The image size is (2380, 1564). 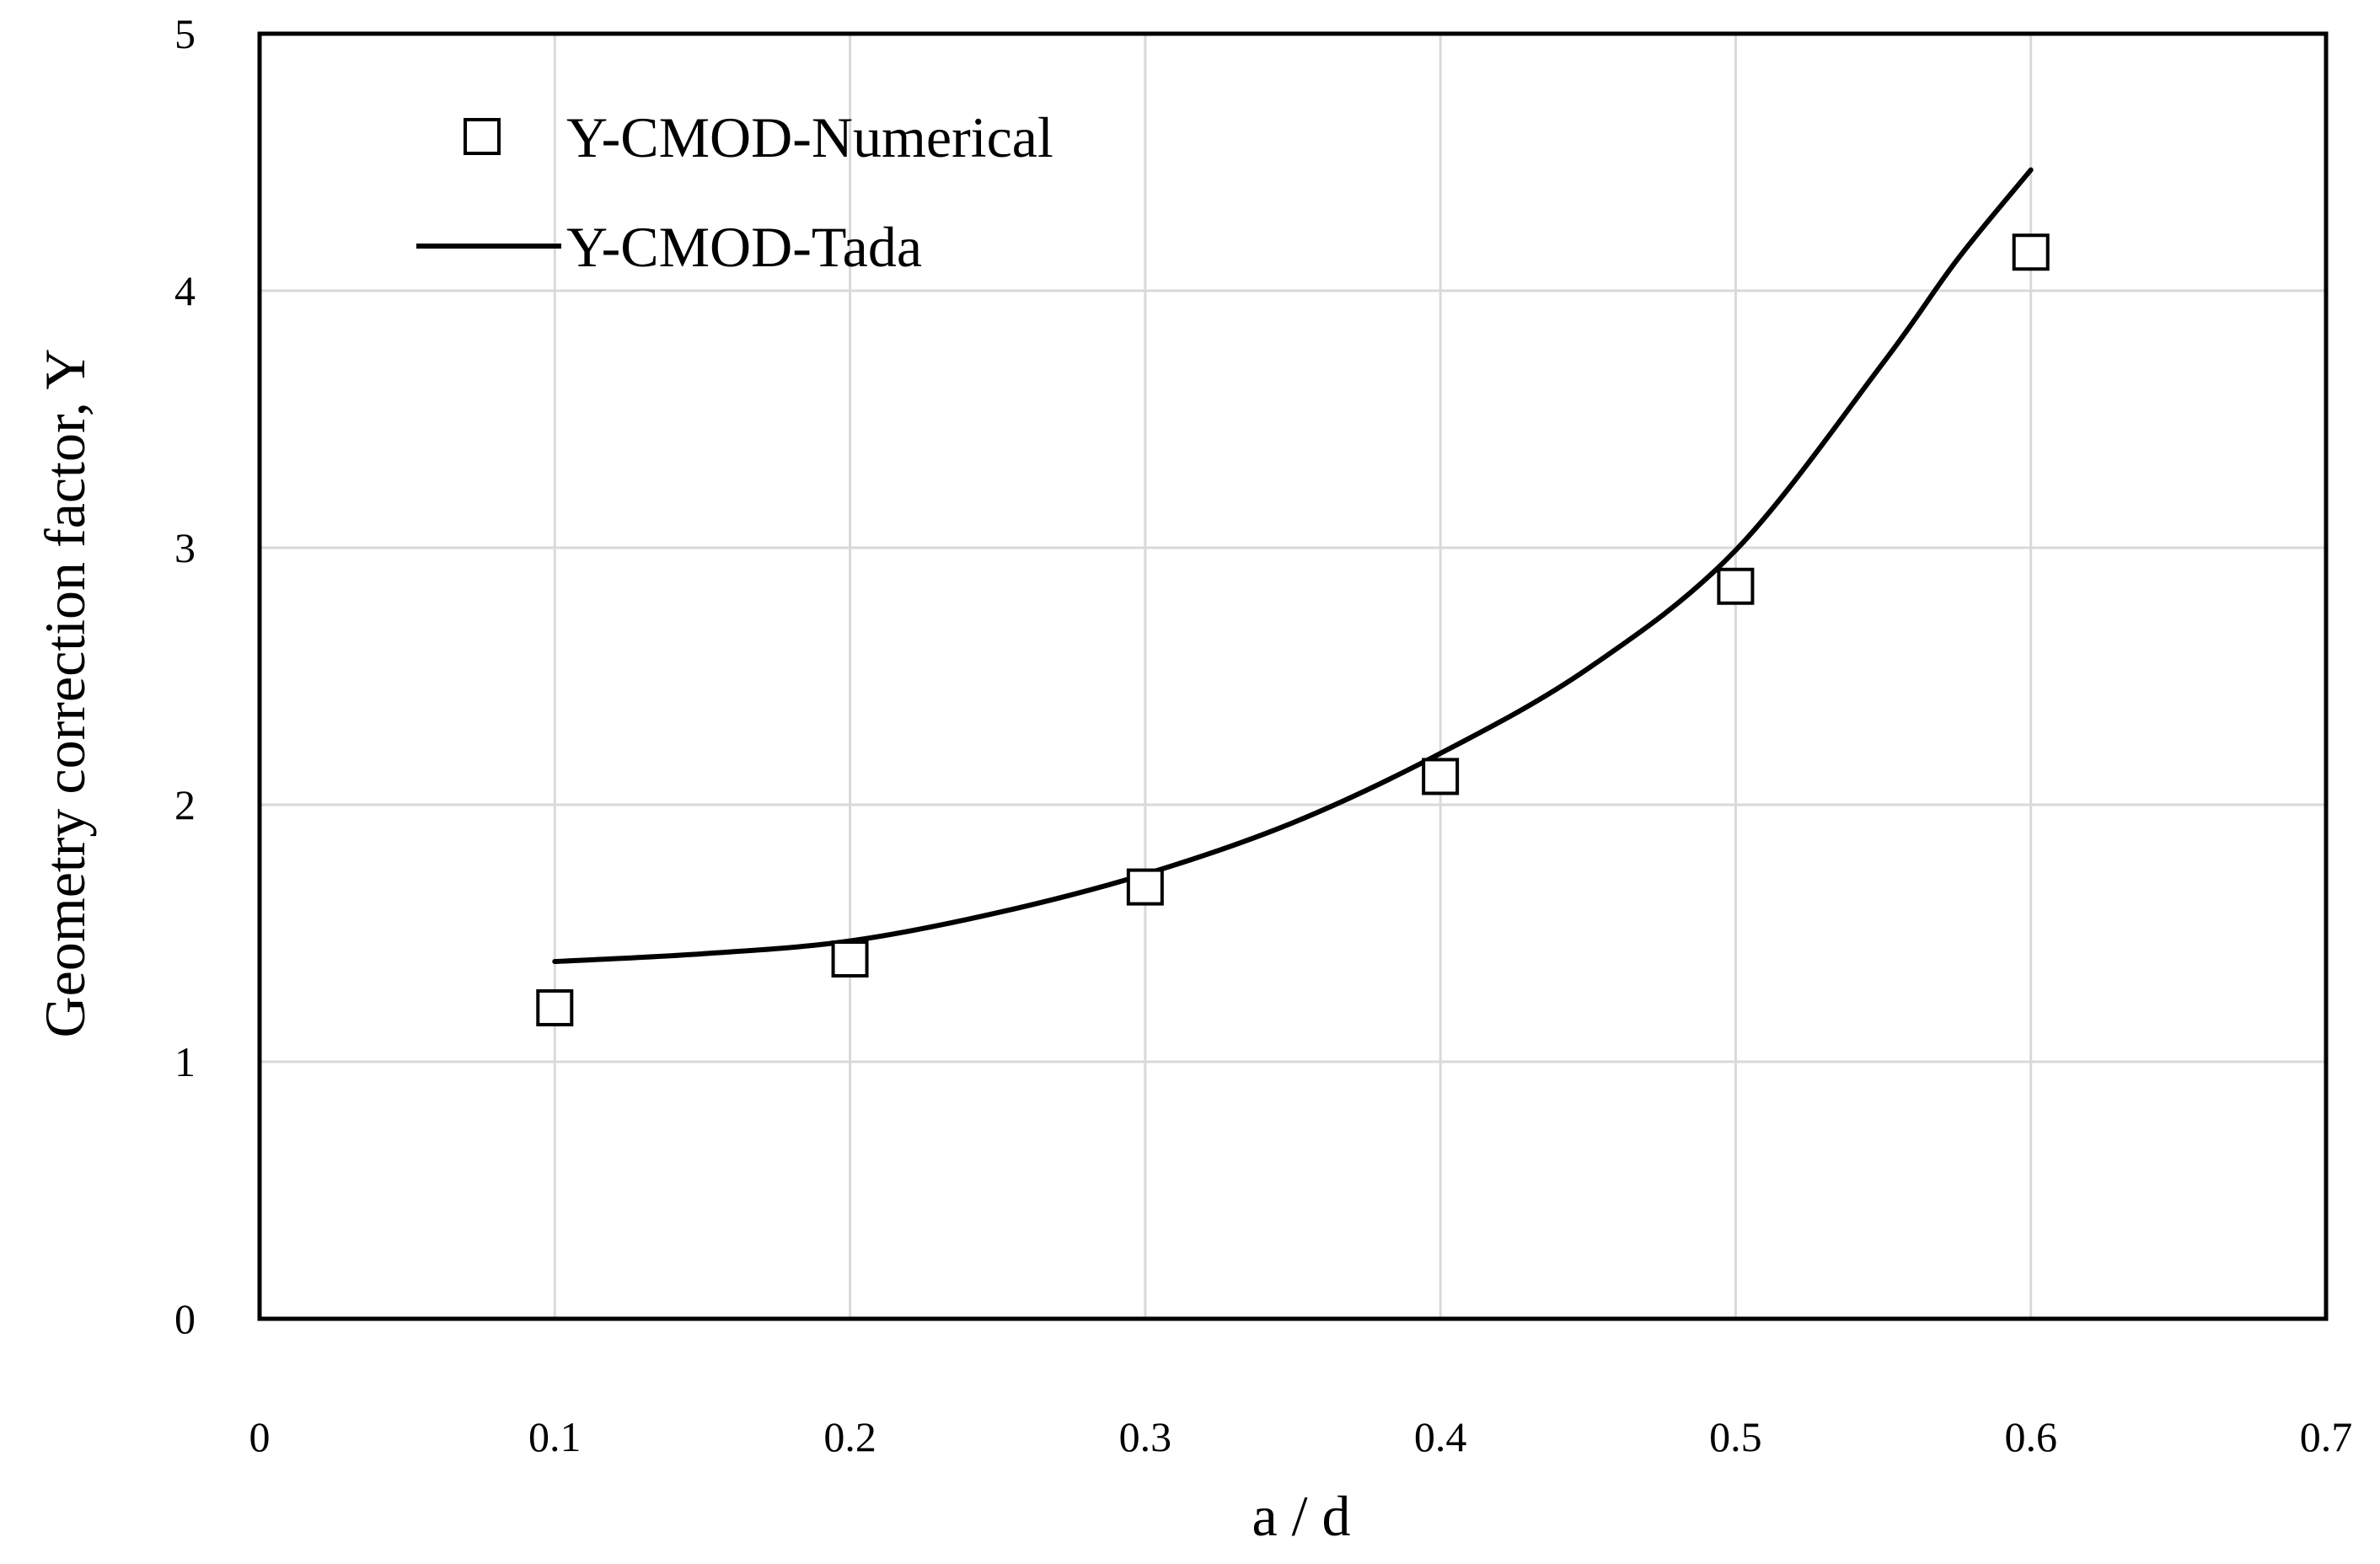 What do you see at coordinates (734, 192) in the screenshot?
I see `legend: Y-CMOD-Numerical Y-CMOD-Tada` at bounding box center [734, 192].